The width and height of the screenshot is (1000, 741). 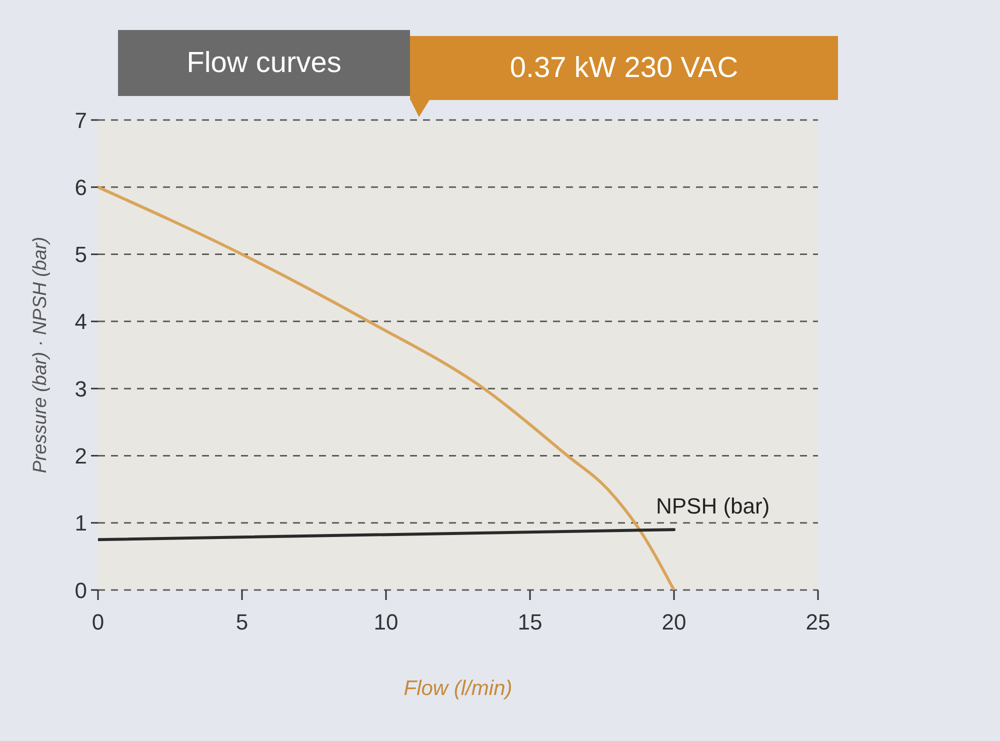 I want to click on x-tick-label: 5, so click(x=242, y=622).